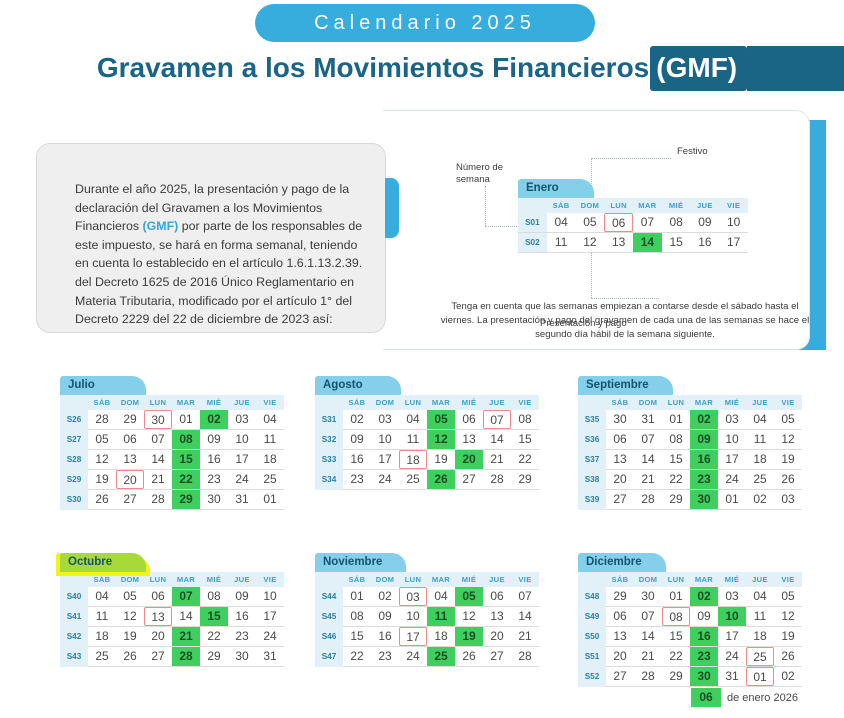  What do you see at coordinates (788, 656) in the screenshot?
I see `diciembre-day-cell: 26` at bounding box center [788, 656].